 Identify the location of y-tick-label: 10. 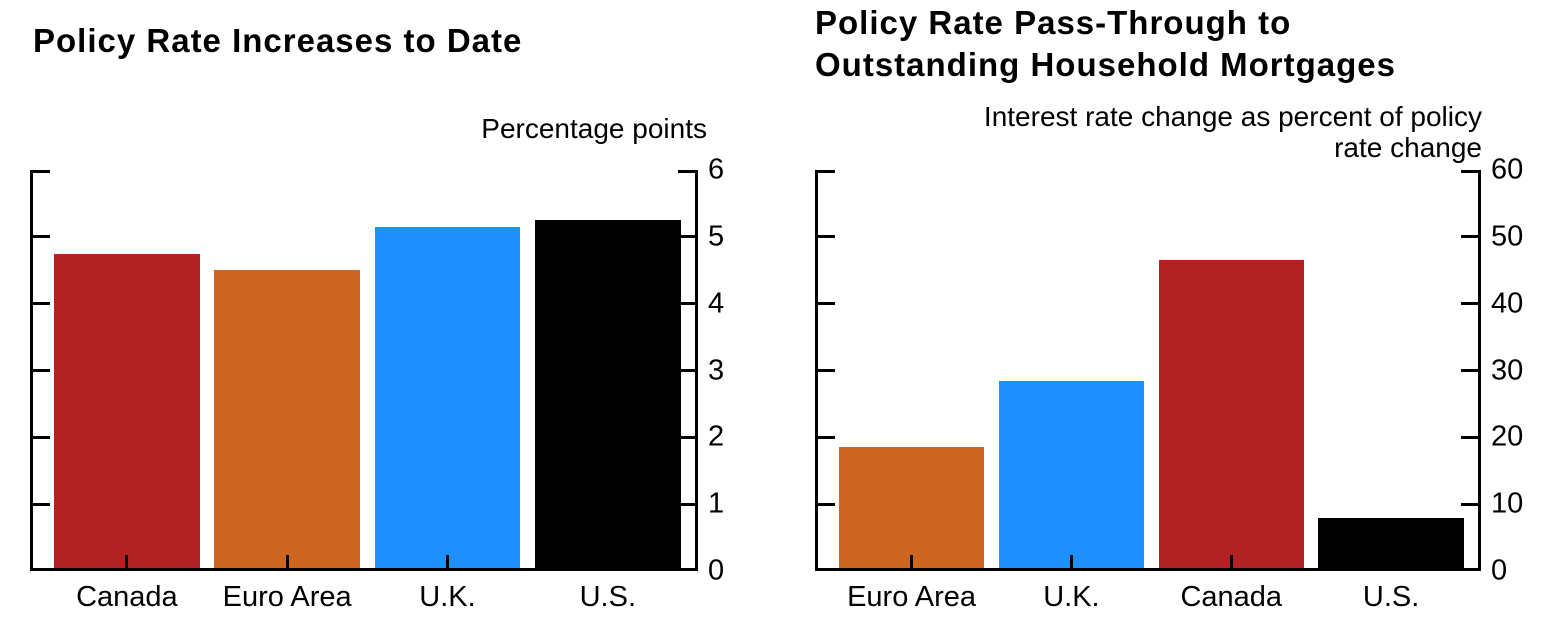
(1507, 503).